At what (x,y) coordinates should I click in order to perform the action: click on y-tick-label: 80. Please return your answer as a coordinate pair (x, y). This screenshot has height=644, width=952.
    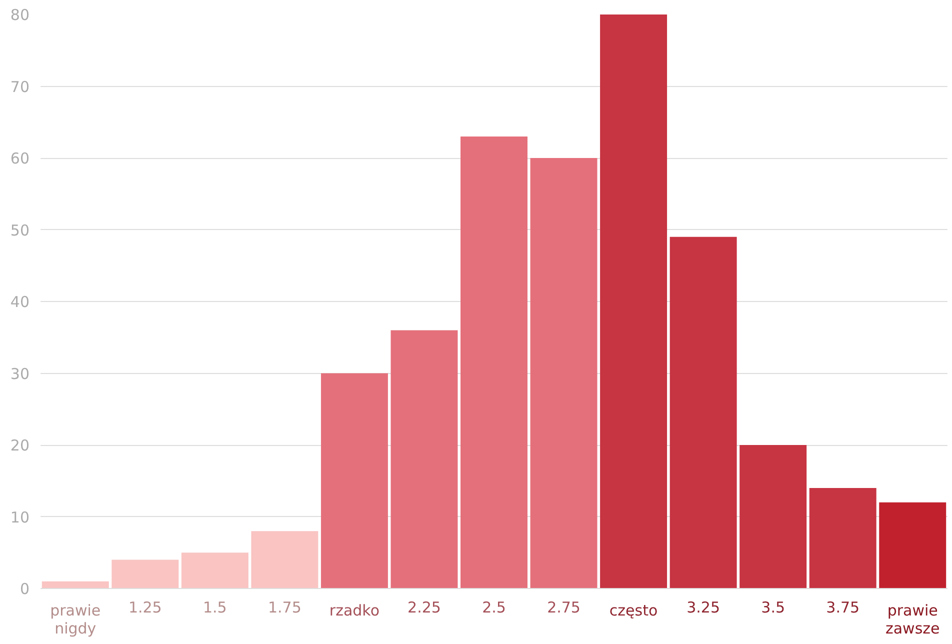
    Looking at the image, I should click on (20, 15).